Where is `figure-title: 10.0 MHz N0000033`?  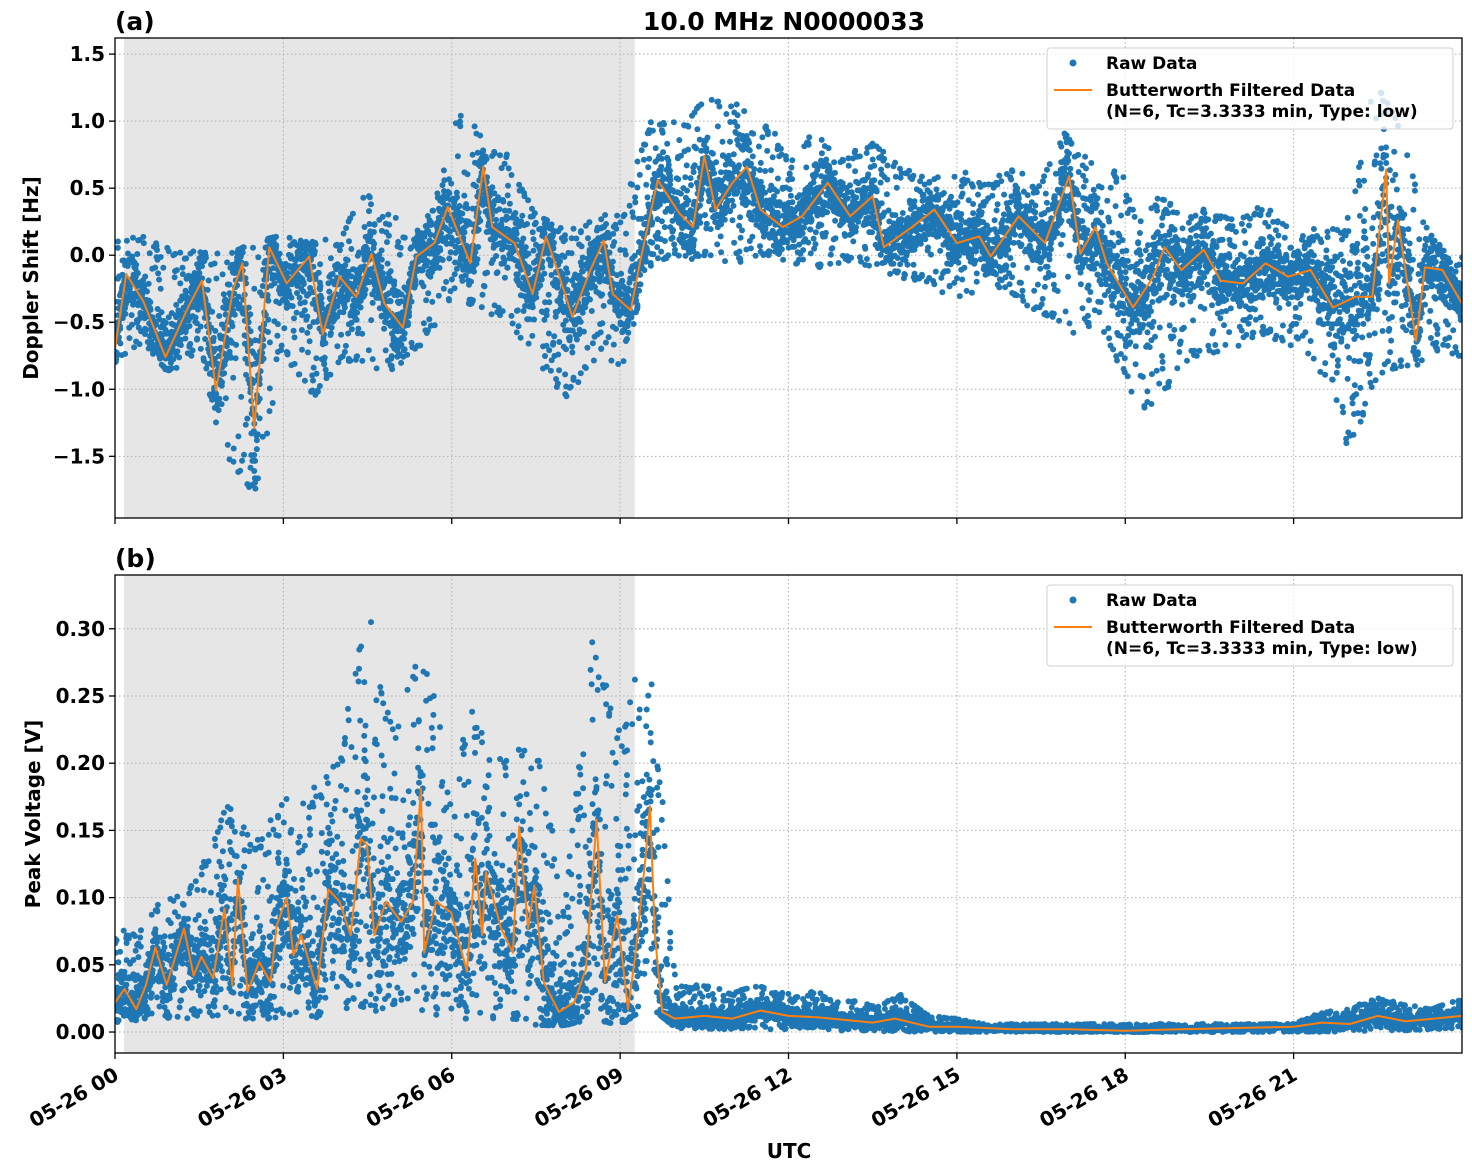
figure-title: 10.0 MHz N0000033 is located at coordinates (784, 21).